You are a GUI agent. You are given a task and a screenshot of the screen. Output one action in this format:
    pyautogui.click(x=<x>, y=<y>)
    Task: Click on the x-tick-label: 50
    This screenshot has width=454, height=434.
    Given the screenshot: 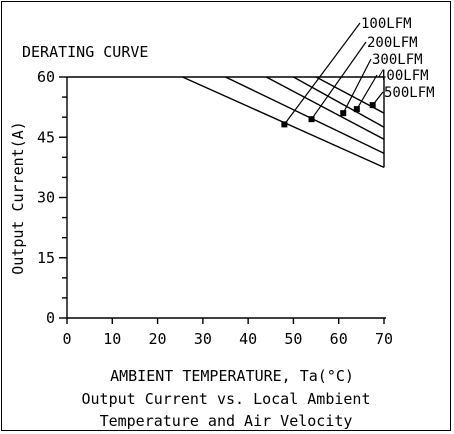 What is the action you would take?
    pyautogui.click(x=293, y=339)
    